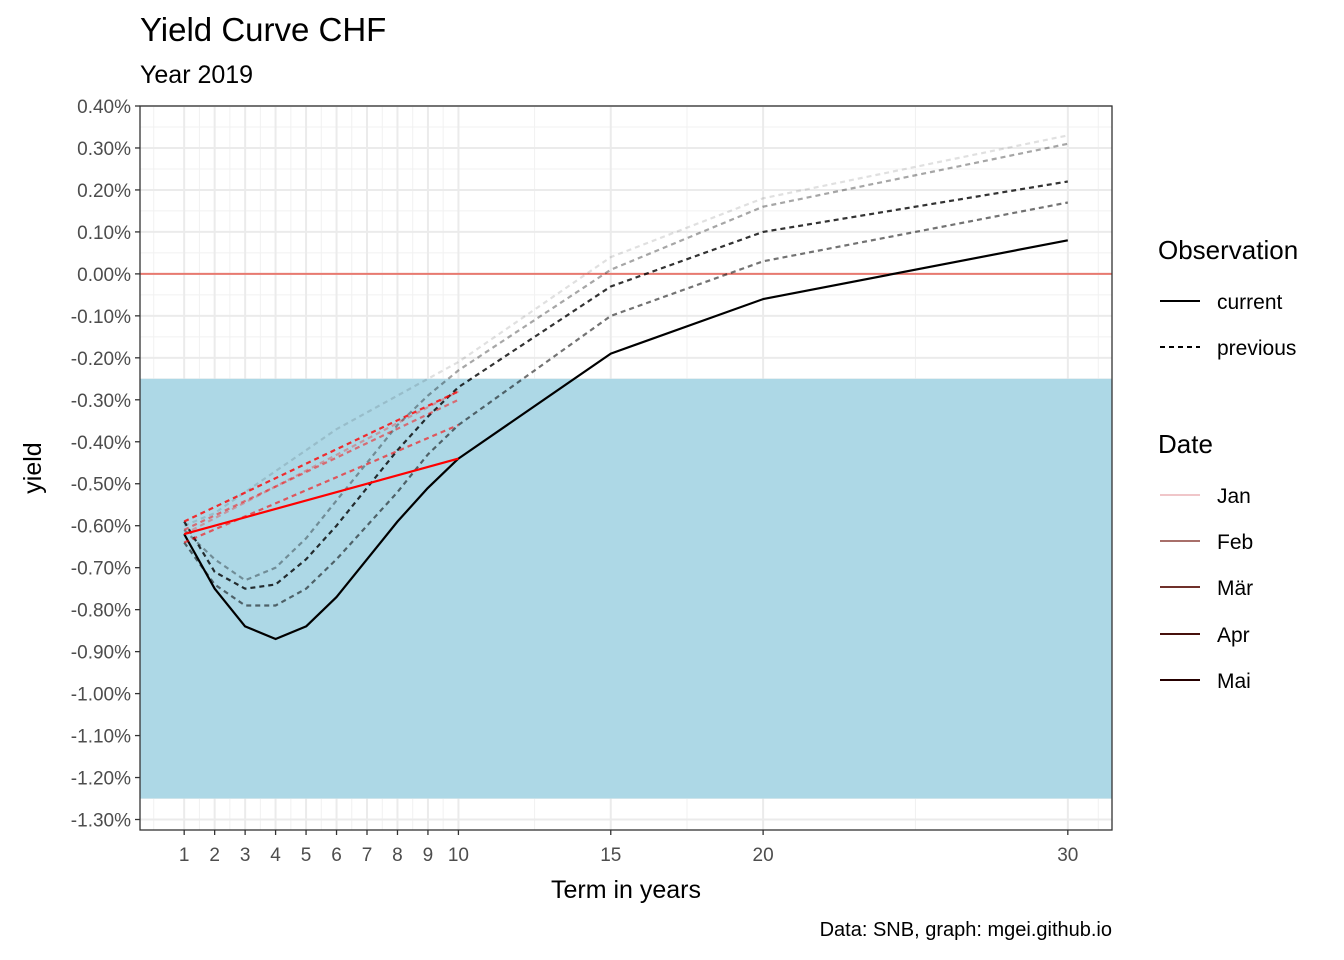  I want to click on legend-title-observation: Observation, so click(1228, 250).